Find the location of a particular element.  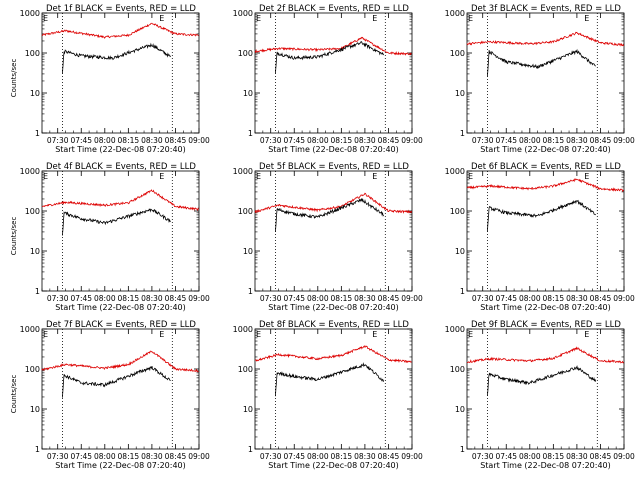

panel-title: Det 2f BLACK = Events, RED = LLD is located at coordinates (334, 9).